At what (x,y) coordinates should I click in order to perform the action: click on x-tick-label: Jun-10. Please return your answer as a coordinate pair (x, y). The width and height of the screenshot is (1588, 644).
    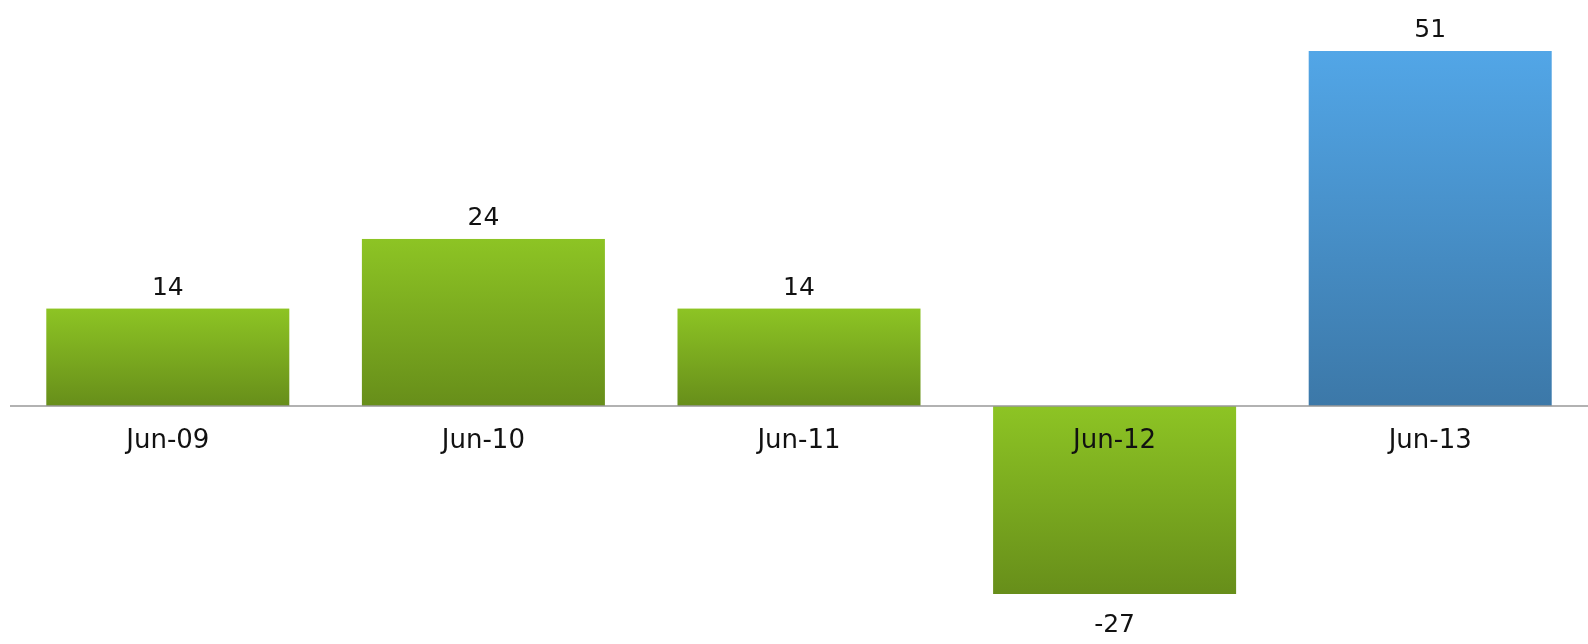
    Looking at the image, I should click on (482, 439).